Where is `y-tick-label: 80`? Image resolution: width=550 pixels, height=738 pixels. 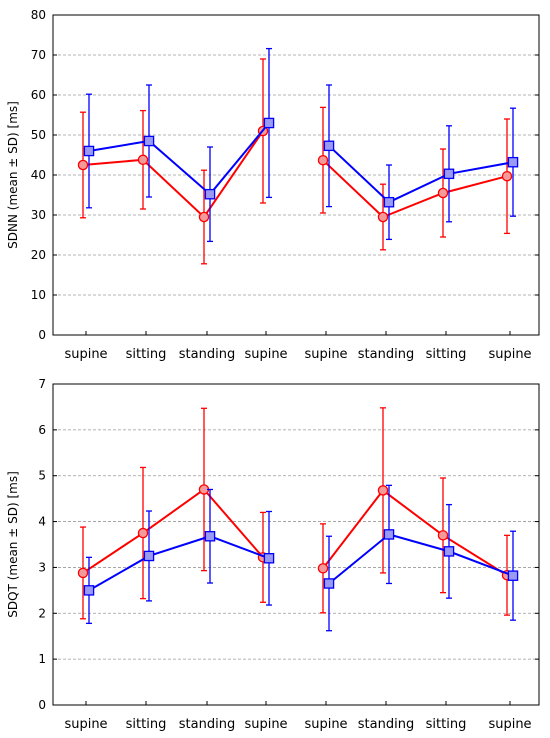
y-tick-label: 80 is located at coordinates (38, 15).